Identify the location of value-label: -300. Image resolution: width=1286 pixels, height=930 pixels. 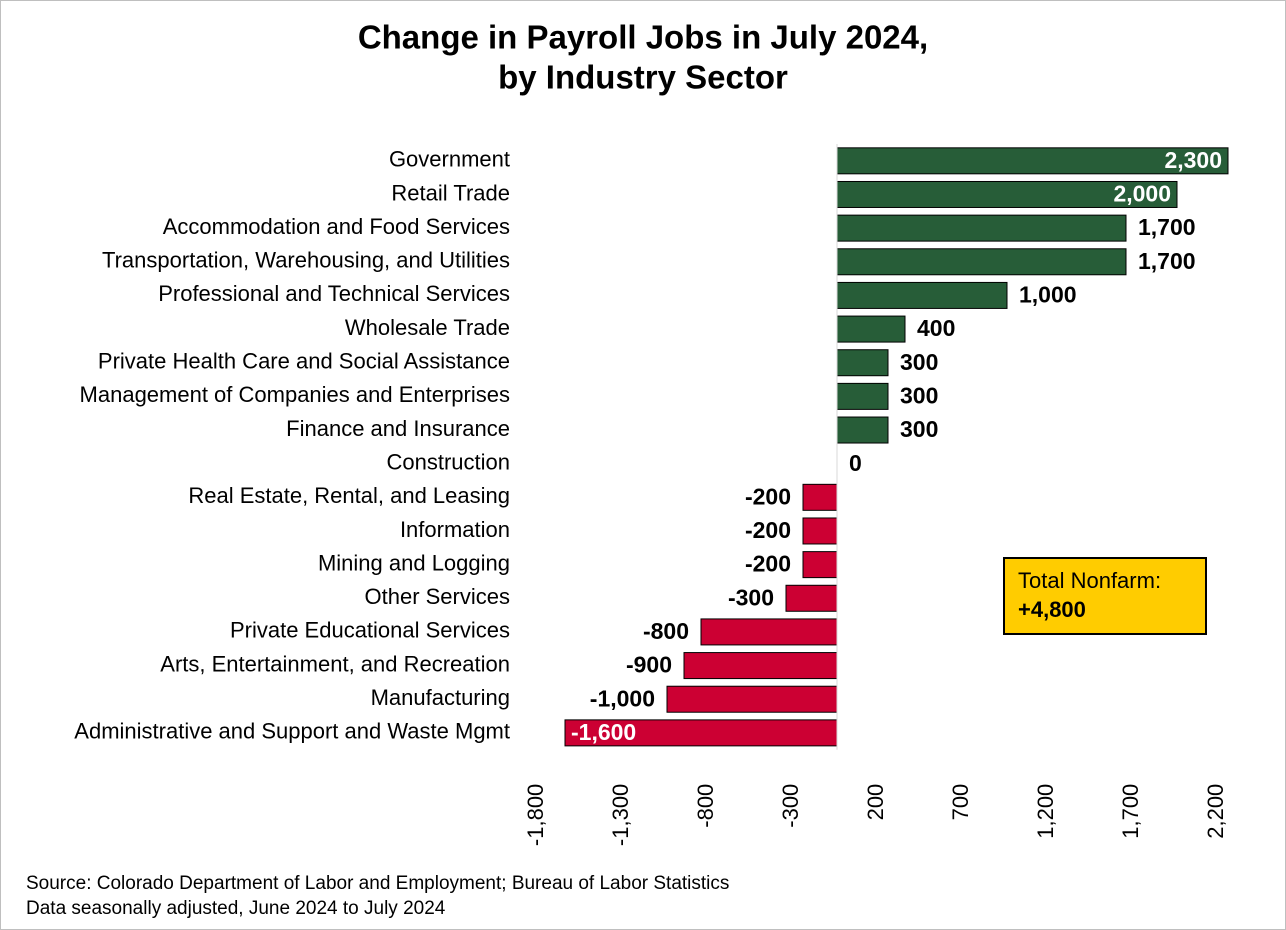
(751, 597).